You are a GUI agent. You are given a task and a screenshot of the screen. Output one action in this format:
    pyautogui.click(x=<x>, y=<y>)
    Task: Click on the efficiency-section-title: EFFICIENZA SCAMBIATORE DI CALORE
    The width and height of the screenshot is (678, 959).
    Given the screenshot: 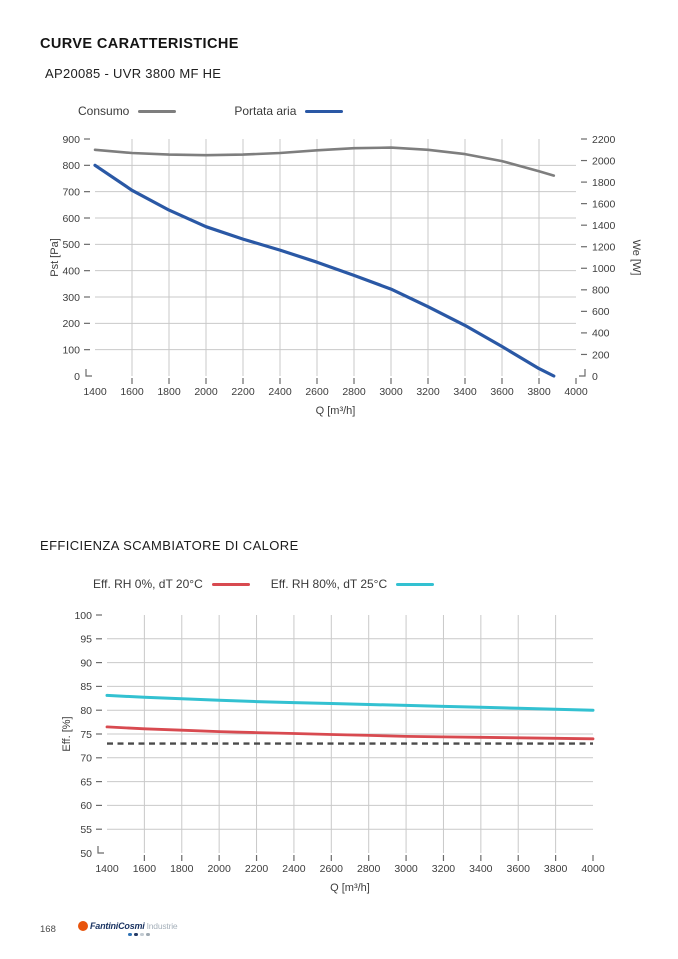 What is the action you would take?
    pyautogui.click(x=169, y=545)
    